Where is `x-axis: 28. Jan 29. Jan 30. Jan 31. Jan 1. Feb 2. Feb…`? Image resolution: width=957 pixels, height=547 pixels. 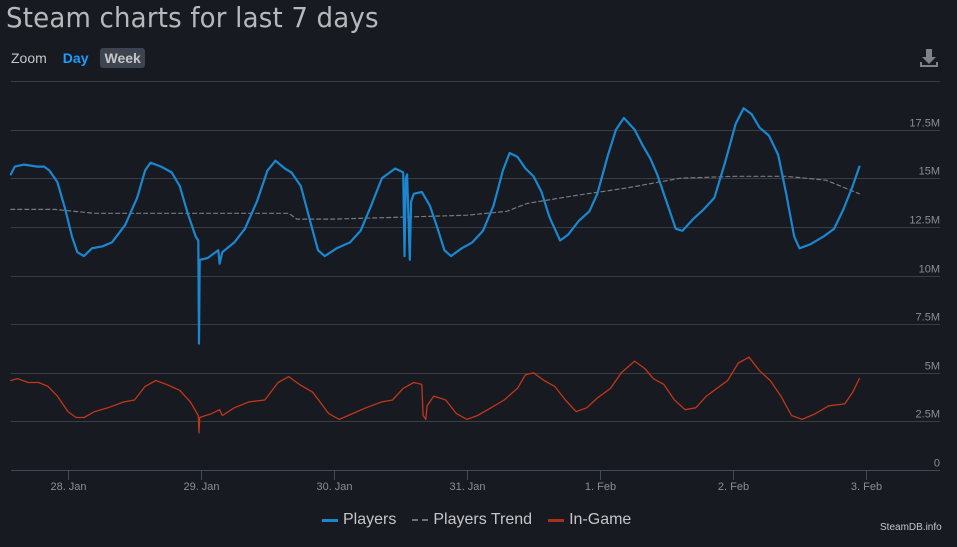
x-axis: 28. Jan 29. Jan 30. Jan 31. Jan 1. Feb 2. Feb… is located at coordinates (475, 481).